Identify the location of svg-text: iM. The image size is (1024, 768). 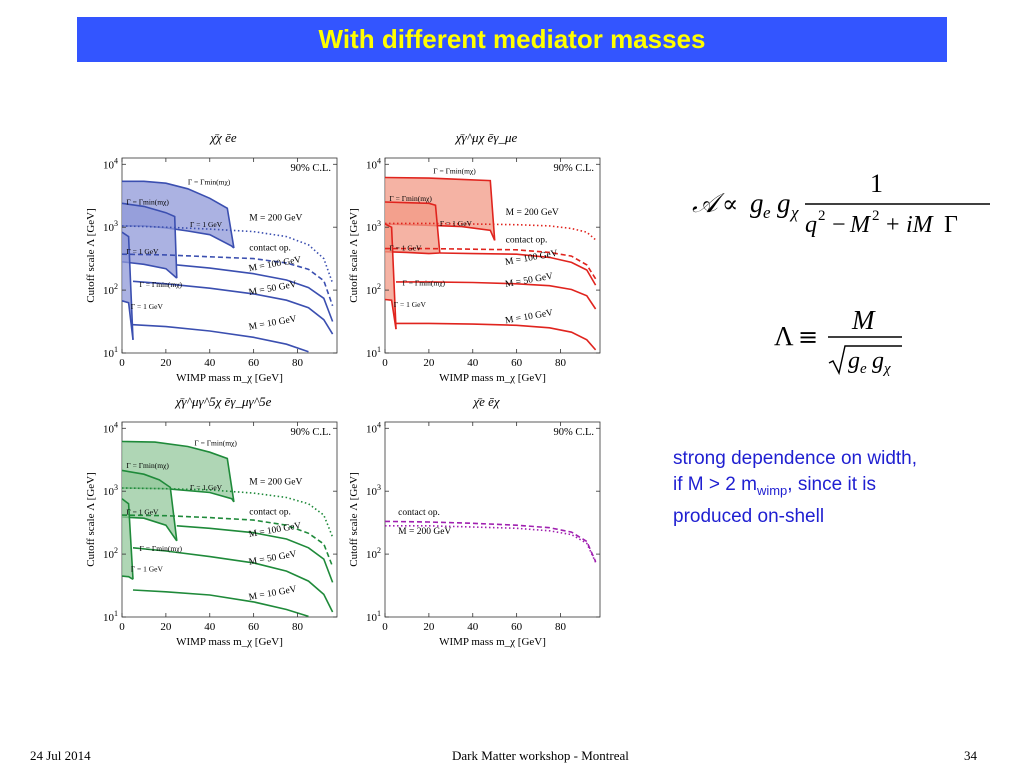
(920, 225).